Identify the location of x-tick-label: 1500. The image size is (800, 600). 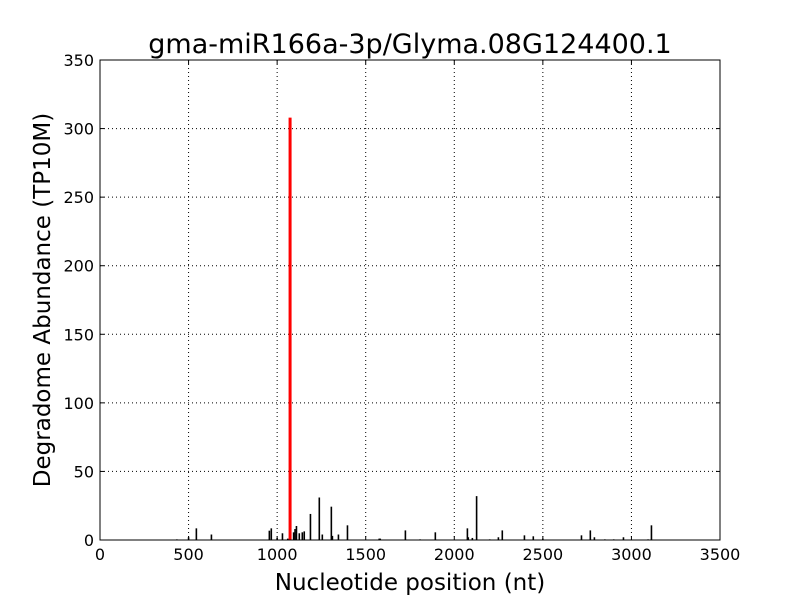
(365, 554).